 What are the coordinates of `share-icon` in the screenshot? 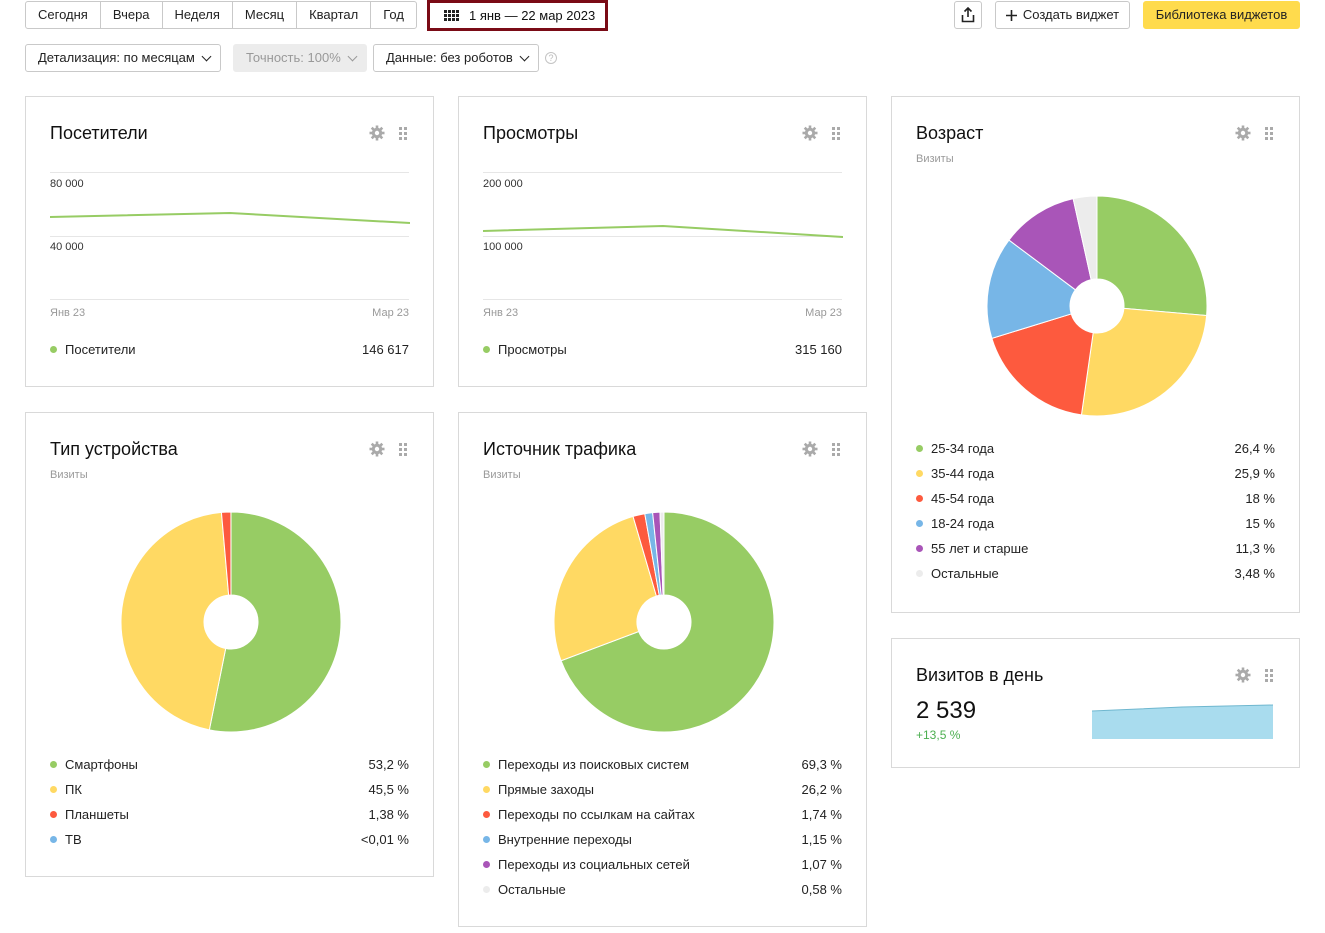 It's located at (968, 15).